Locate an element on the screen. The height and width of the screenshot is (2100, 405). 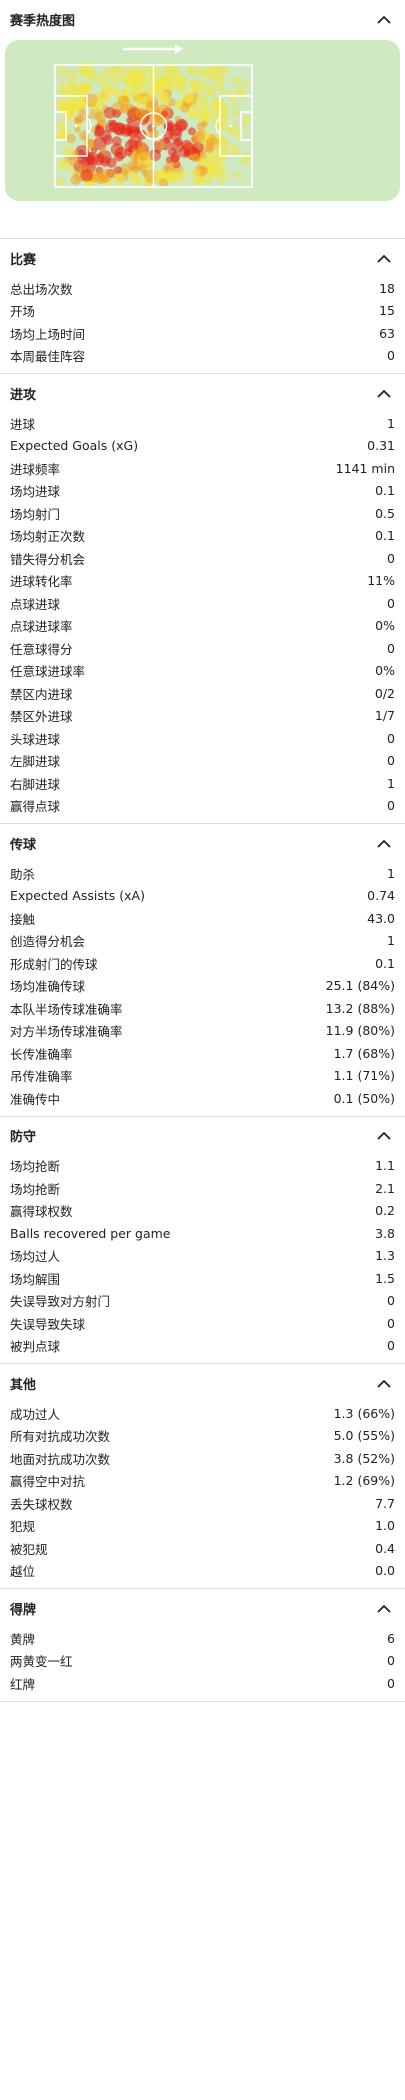
stat-row: 场均上场时间 63 is located at coordinates (202, 333).